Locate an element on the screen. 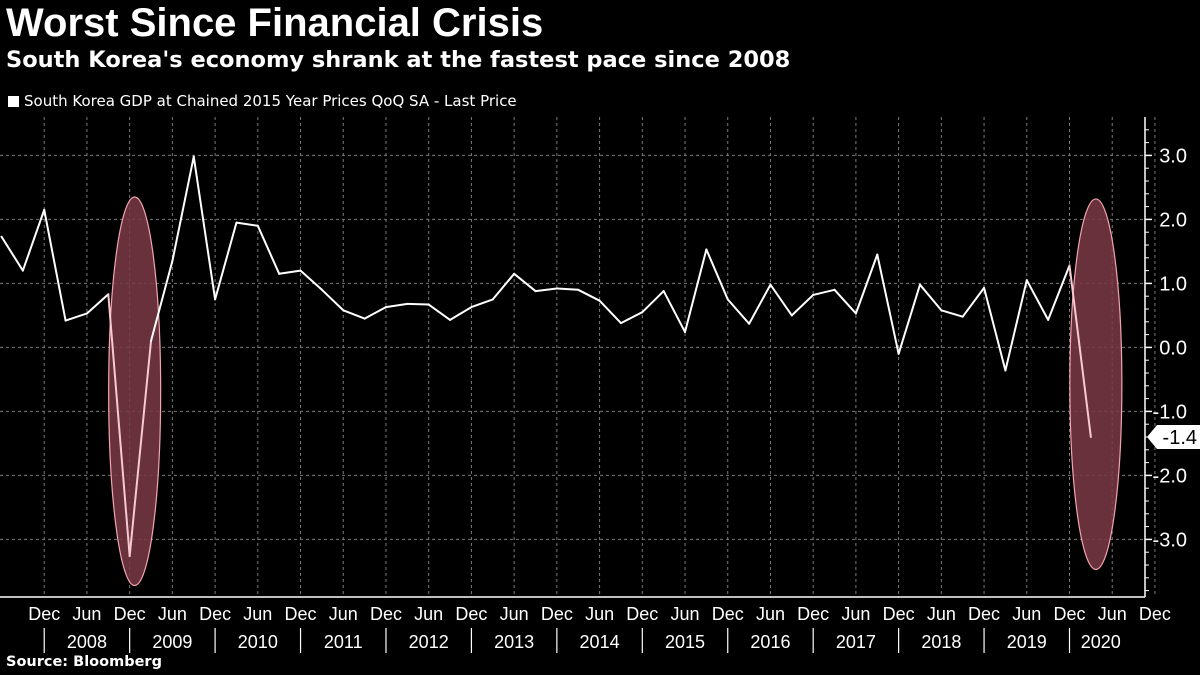  y-tick-label: 1.0 is located at coordinates (1173, 284).